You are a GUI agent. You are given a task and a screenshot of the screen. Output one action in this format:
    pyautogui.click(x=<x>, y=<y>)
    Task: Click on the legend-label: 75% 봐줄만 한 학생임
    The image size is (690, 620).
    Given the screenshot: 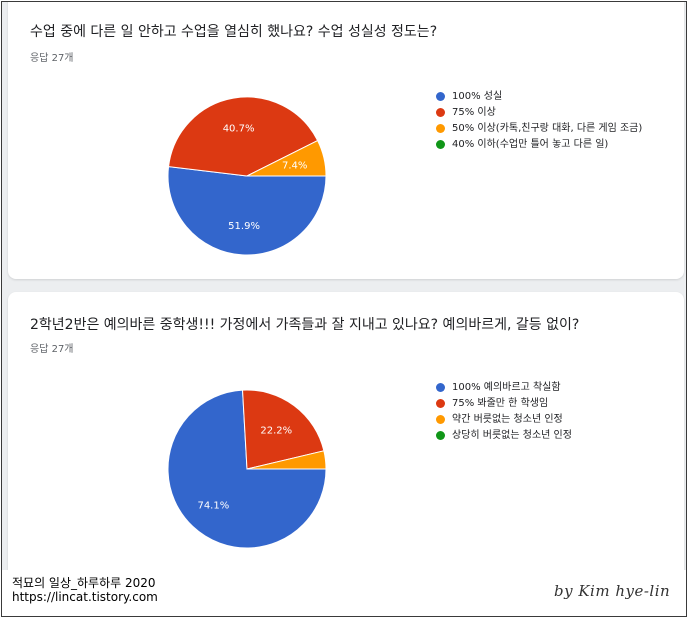 What is the action you would take?
    pyautogui.click(x=500, y=403)
    